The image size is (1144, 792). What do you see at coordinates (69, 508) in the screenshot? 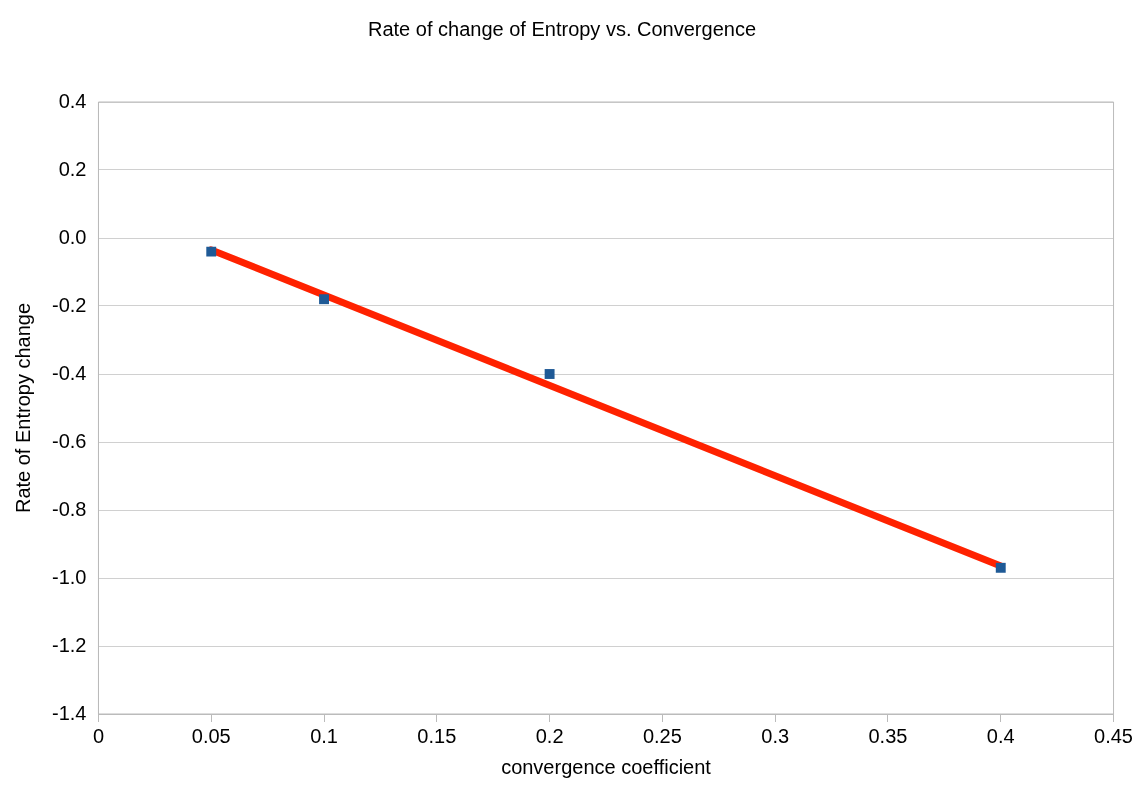
I see `y-tick-label: -0.8` at bounding box center [69, 508].